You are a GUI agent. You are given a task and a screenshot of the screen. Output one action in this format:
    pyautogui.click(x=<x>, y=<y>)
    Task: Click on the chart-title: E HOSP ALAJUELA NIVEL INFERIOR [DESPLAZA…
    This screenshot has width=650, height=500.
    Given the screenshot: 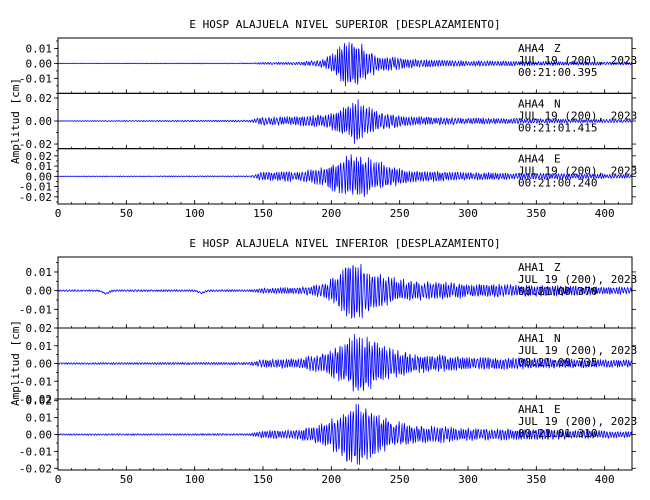 What is the action you would take?
    pyautogui.click(x=344, y=243)
    